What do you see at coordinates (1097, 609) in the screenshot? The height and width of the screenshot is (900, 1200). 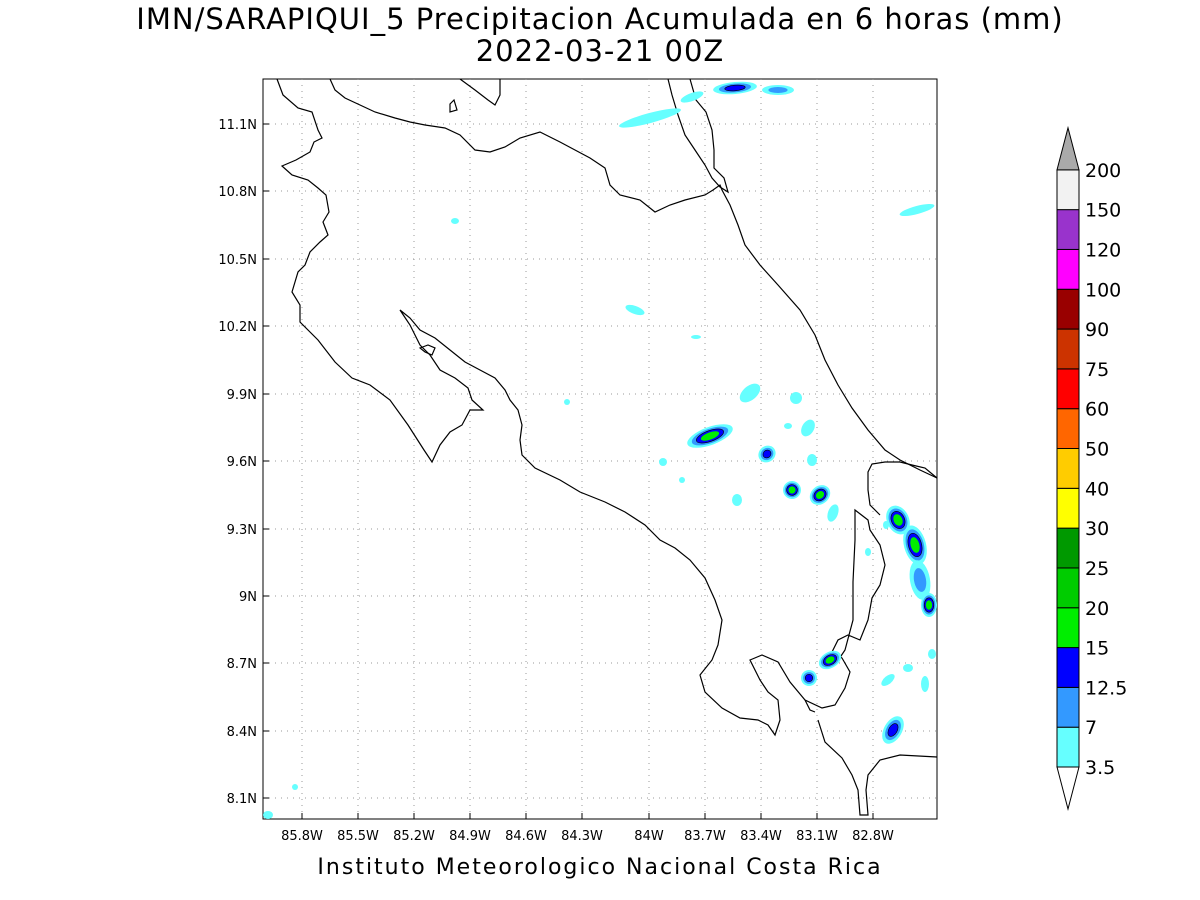 I see `colorbar-level-label: 20` at bounding box center [1097, 609].